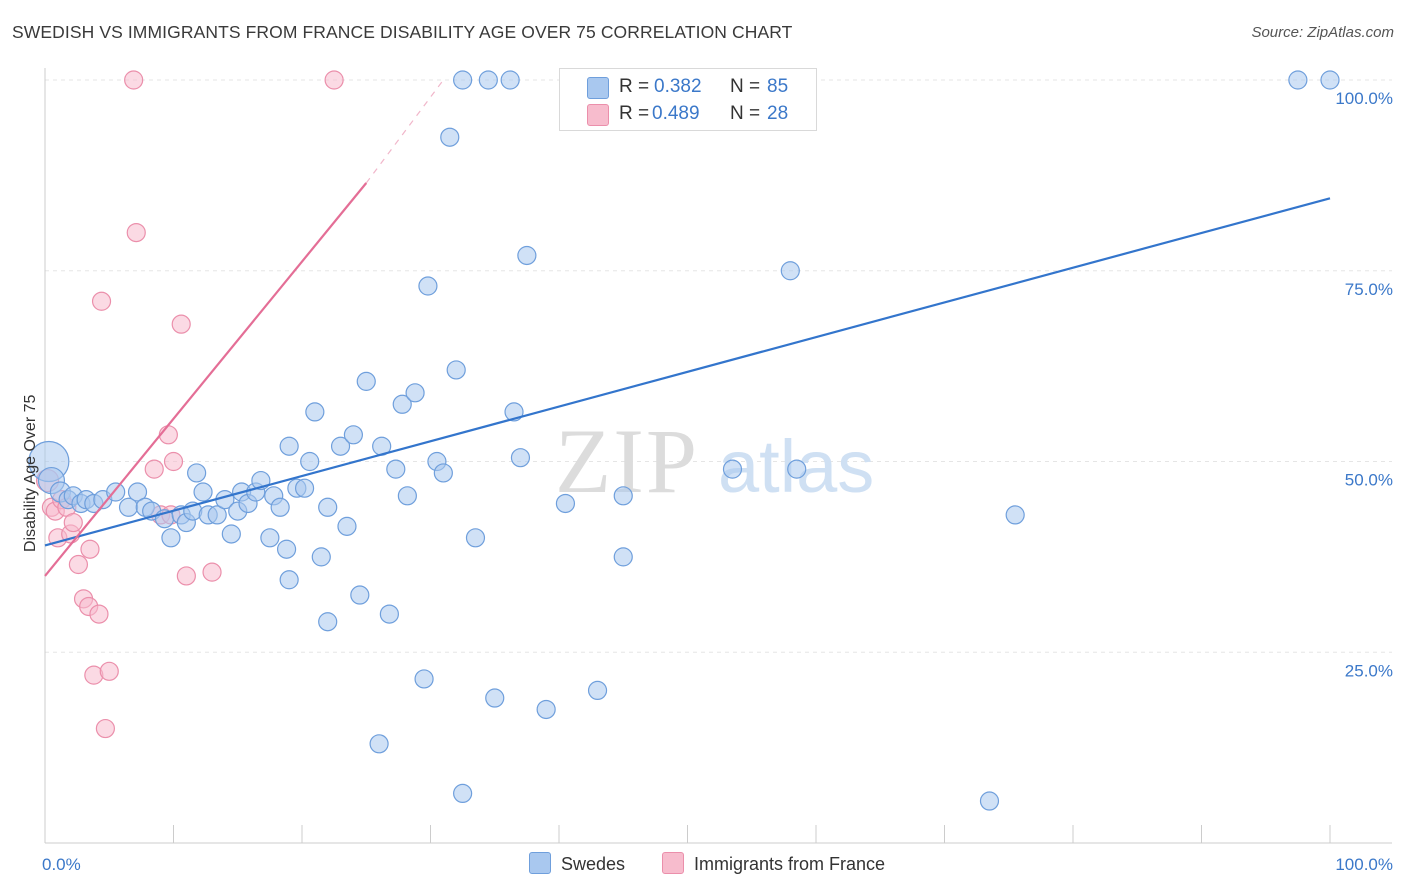 The image size is (1406, 892). Describe the element at coordinates (1322, 32) in the screenshot. I see `source-label: Source: ZipAtlas.com` at that location.